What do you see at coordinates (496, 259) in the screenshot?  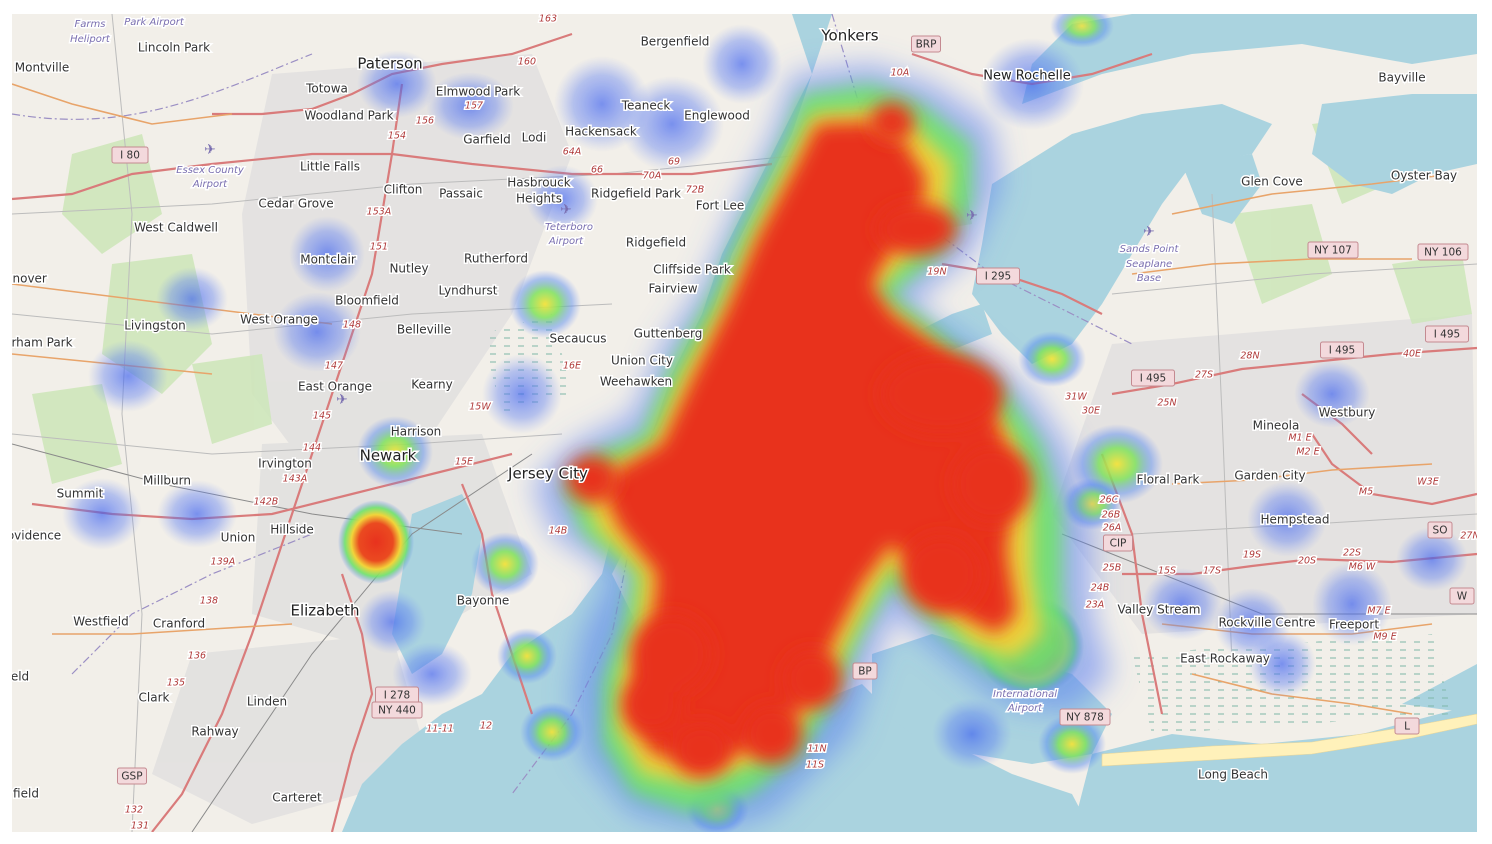 I see `place-label: Rutherford` at bounding box center [496, 259].